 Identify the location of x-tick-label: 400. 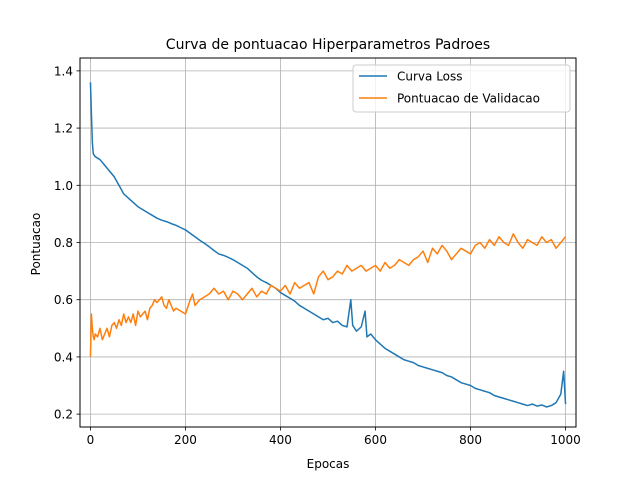
(280, 440).